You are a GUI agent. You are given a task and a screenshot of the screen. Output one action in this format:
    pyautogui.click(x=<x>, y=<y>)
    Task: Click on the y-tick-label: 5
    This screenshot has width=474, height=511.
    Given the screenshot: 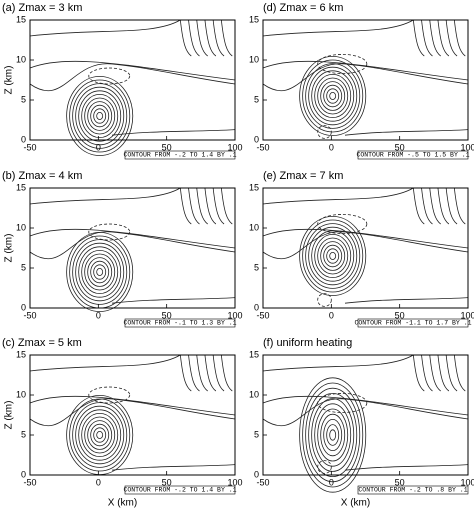 What is the action you would take?
    pyautogui.click(x=256, y=99)
    